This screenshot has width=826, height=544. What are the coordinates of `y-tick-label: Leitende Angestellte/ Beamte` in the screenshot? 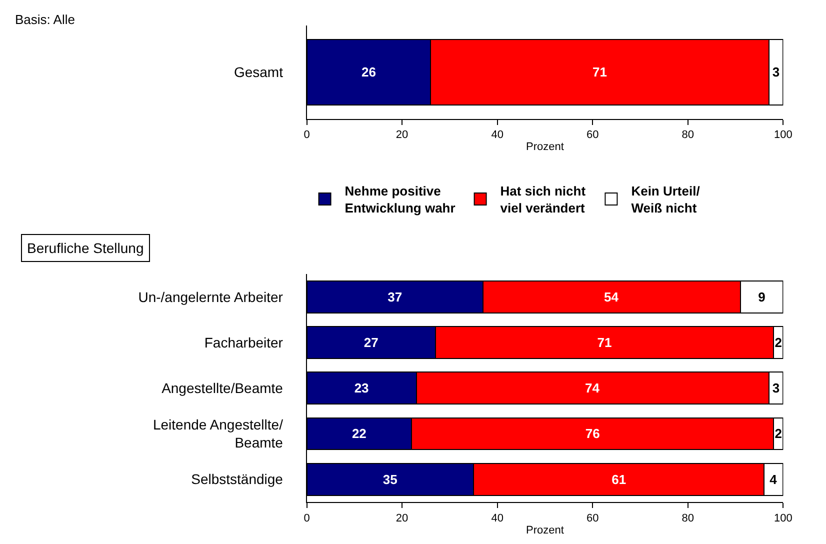 It's located at (218, 433).